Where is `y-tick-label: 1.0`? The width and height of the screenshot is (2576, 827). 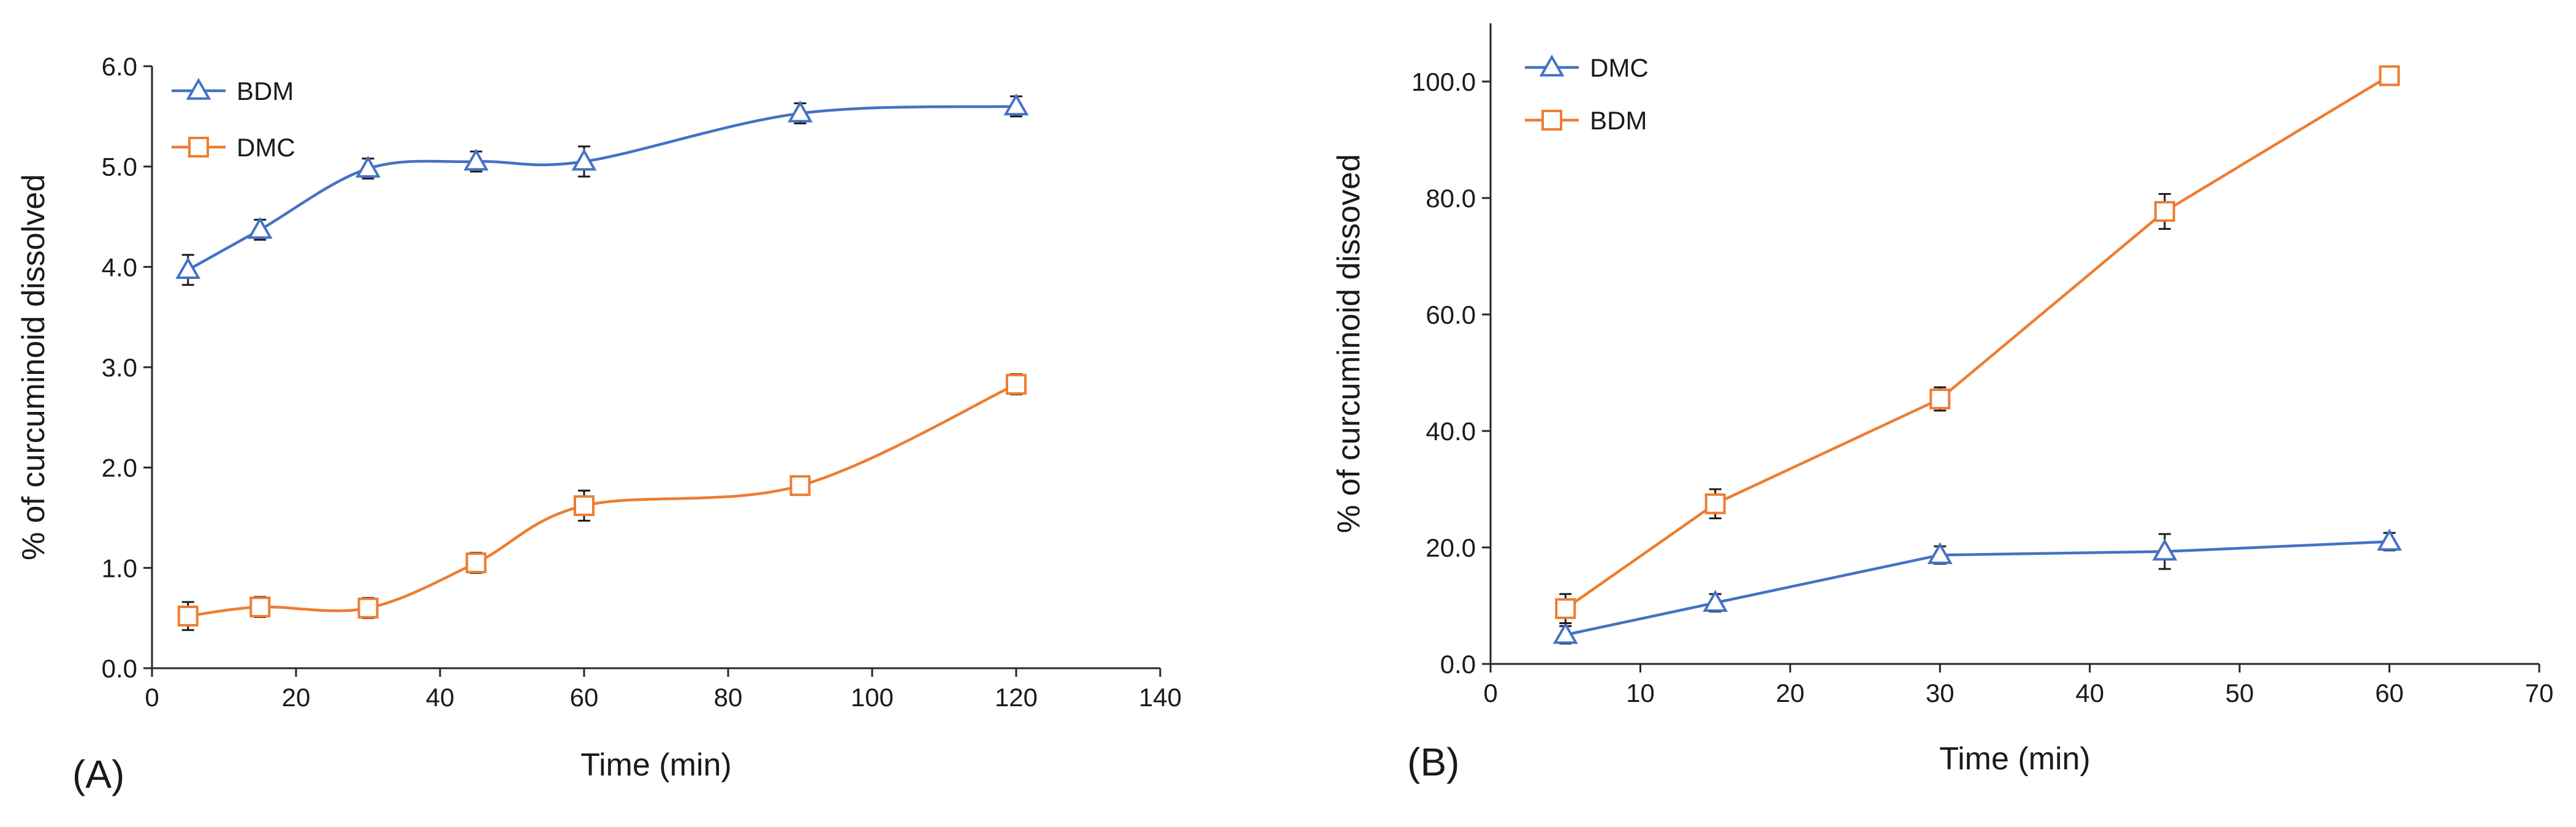 y-tick-label: 1.0 is located at coordinates (119, 568).